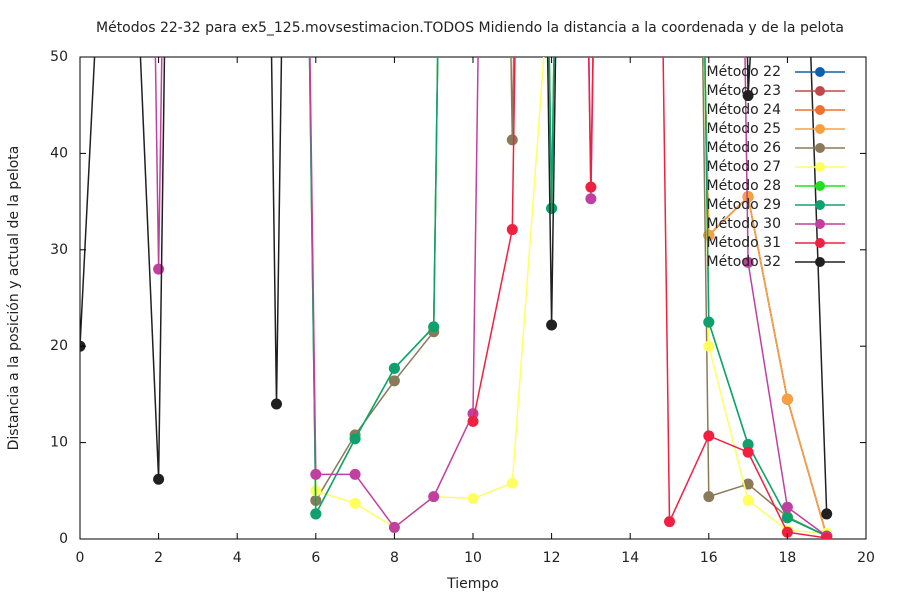 Image resolution: width=900 pixels, height=600 pixels. What do you see at coordinates (744, 129) in the screenshot?
I see `legend-label: Método 25` at bounding box center [744, 129].